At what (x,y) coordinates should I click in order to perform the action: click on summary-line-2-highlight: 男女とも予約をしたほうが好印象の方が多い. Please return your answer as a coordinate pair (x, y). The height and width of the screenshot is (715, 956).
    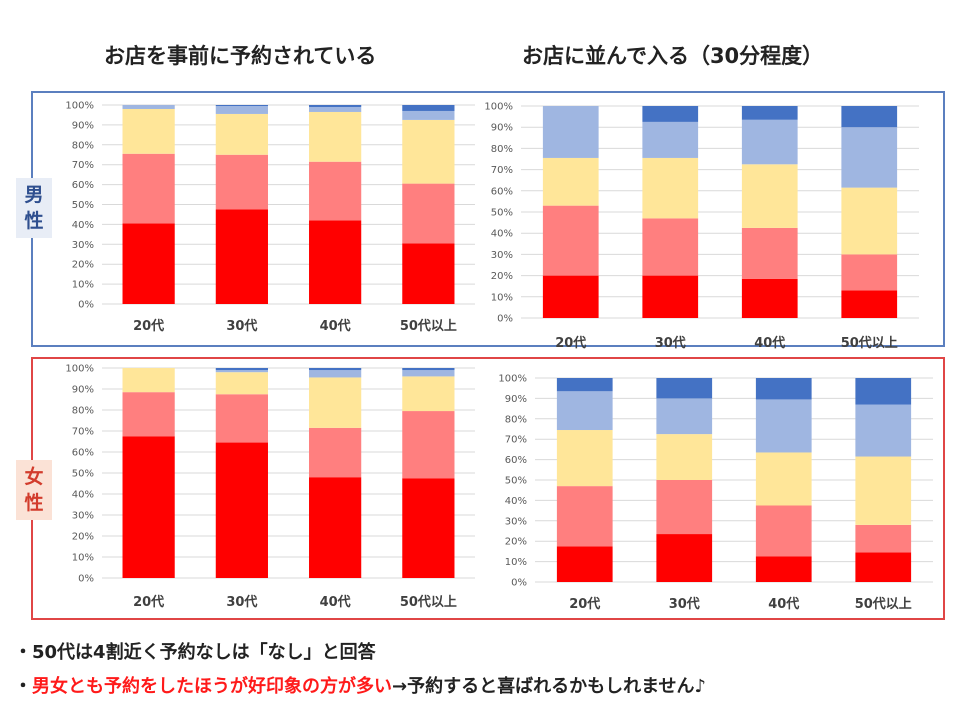
    Looking at the image, I should click on (212, 686).